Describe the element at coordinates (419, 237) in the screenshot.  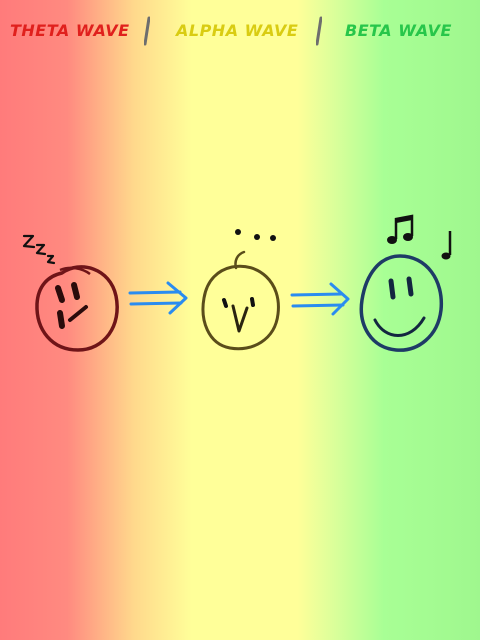
I see `music-notes-icon` at that location.